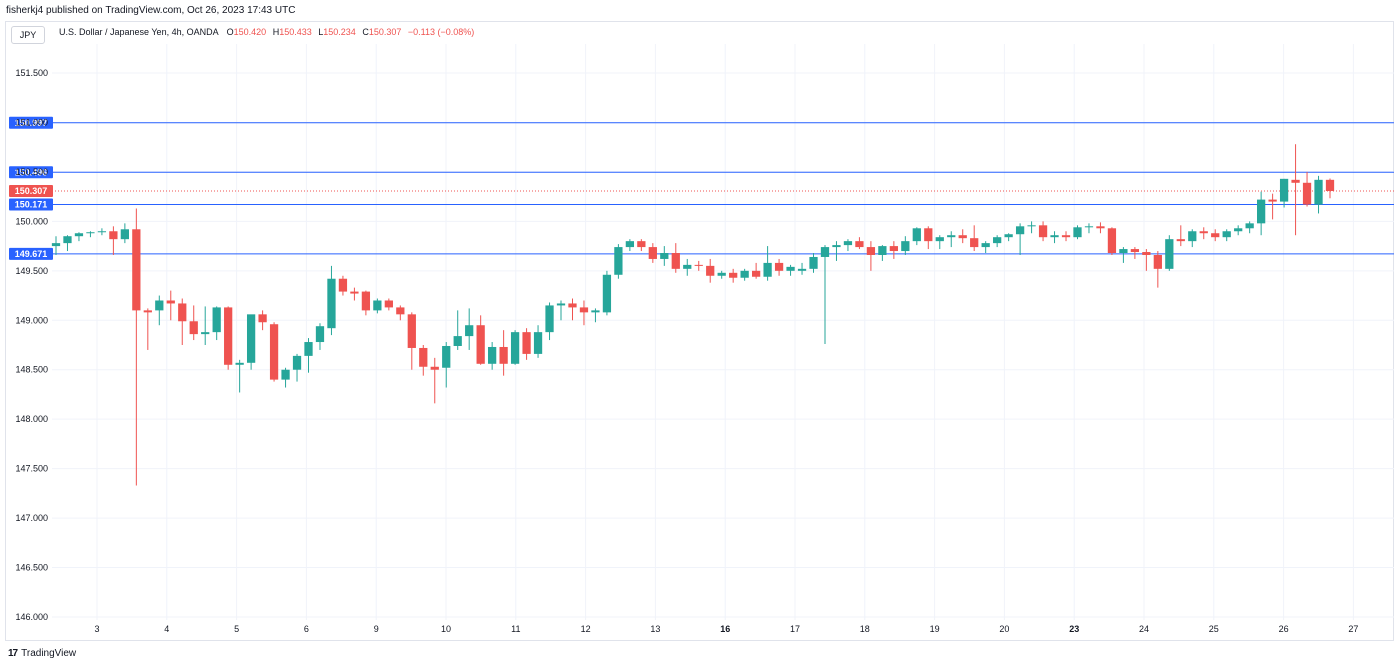 The width and height of the screenshot is (1400, 667). What do you see at coordinates (1074, 629) in the screenshot?
I see `x-tick-label: 23` at bounding box center [1074, 629].